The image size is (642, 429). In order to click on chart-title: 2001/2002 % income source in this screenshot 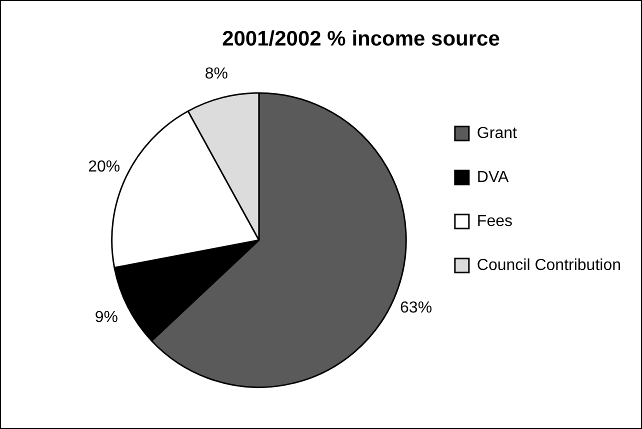, I will do `click(361, 38)`.